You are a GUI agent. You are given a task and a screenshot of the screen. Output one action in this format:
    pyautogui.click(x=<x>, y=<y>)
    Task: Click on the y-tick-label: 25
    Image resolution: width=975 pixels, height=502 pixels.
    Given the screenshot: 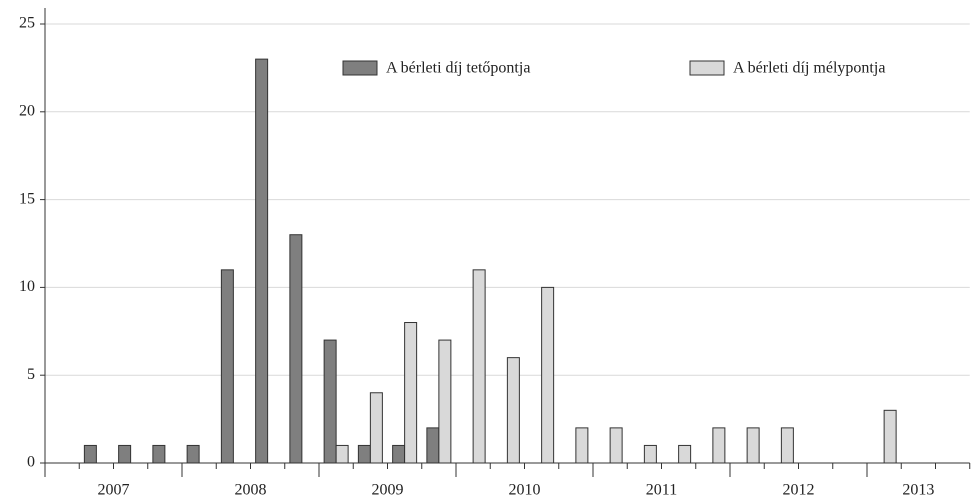 What is the action you would take?
    pyautogui.click(x=27, y=23)
    